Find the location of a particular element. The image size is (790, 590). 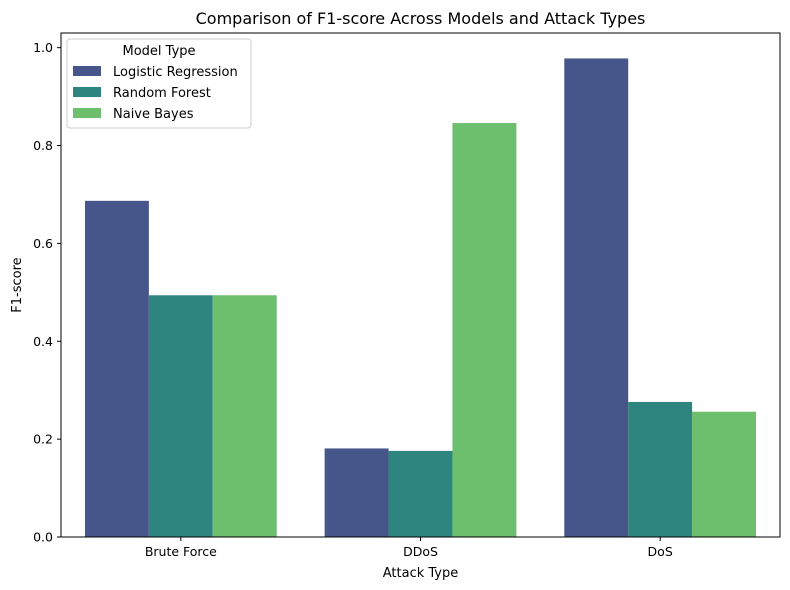

x-tick-label: DDoS is located at coordinates (420, 551).